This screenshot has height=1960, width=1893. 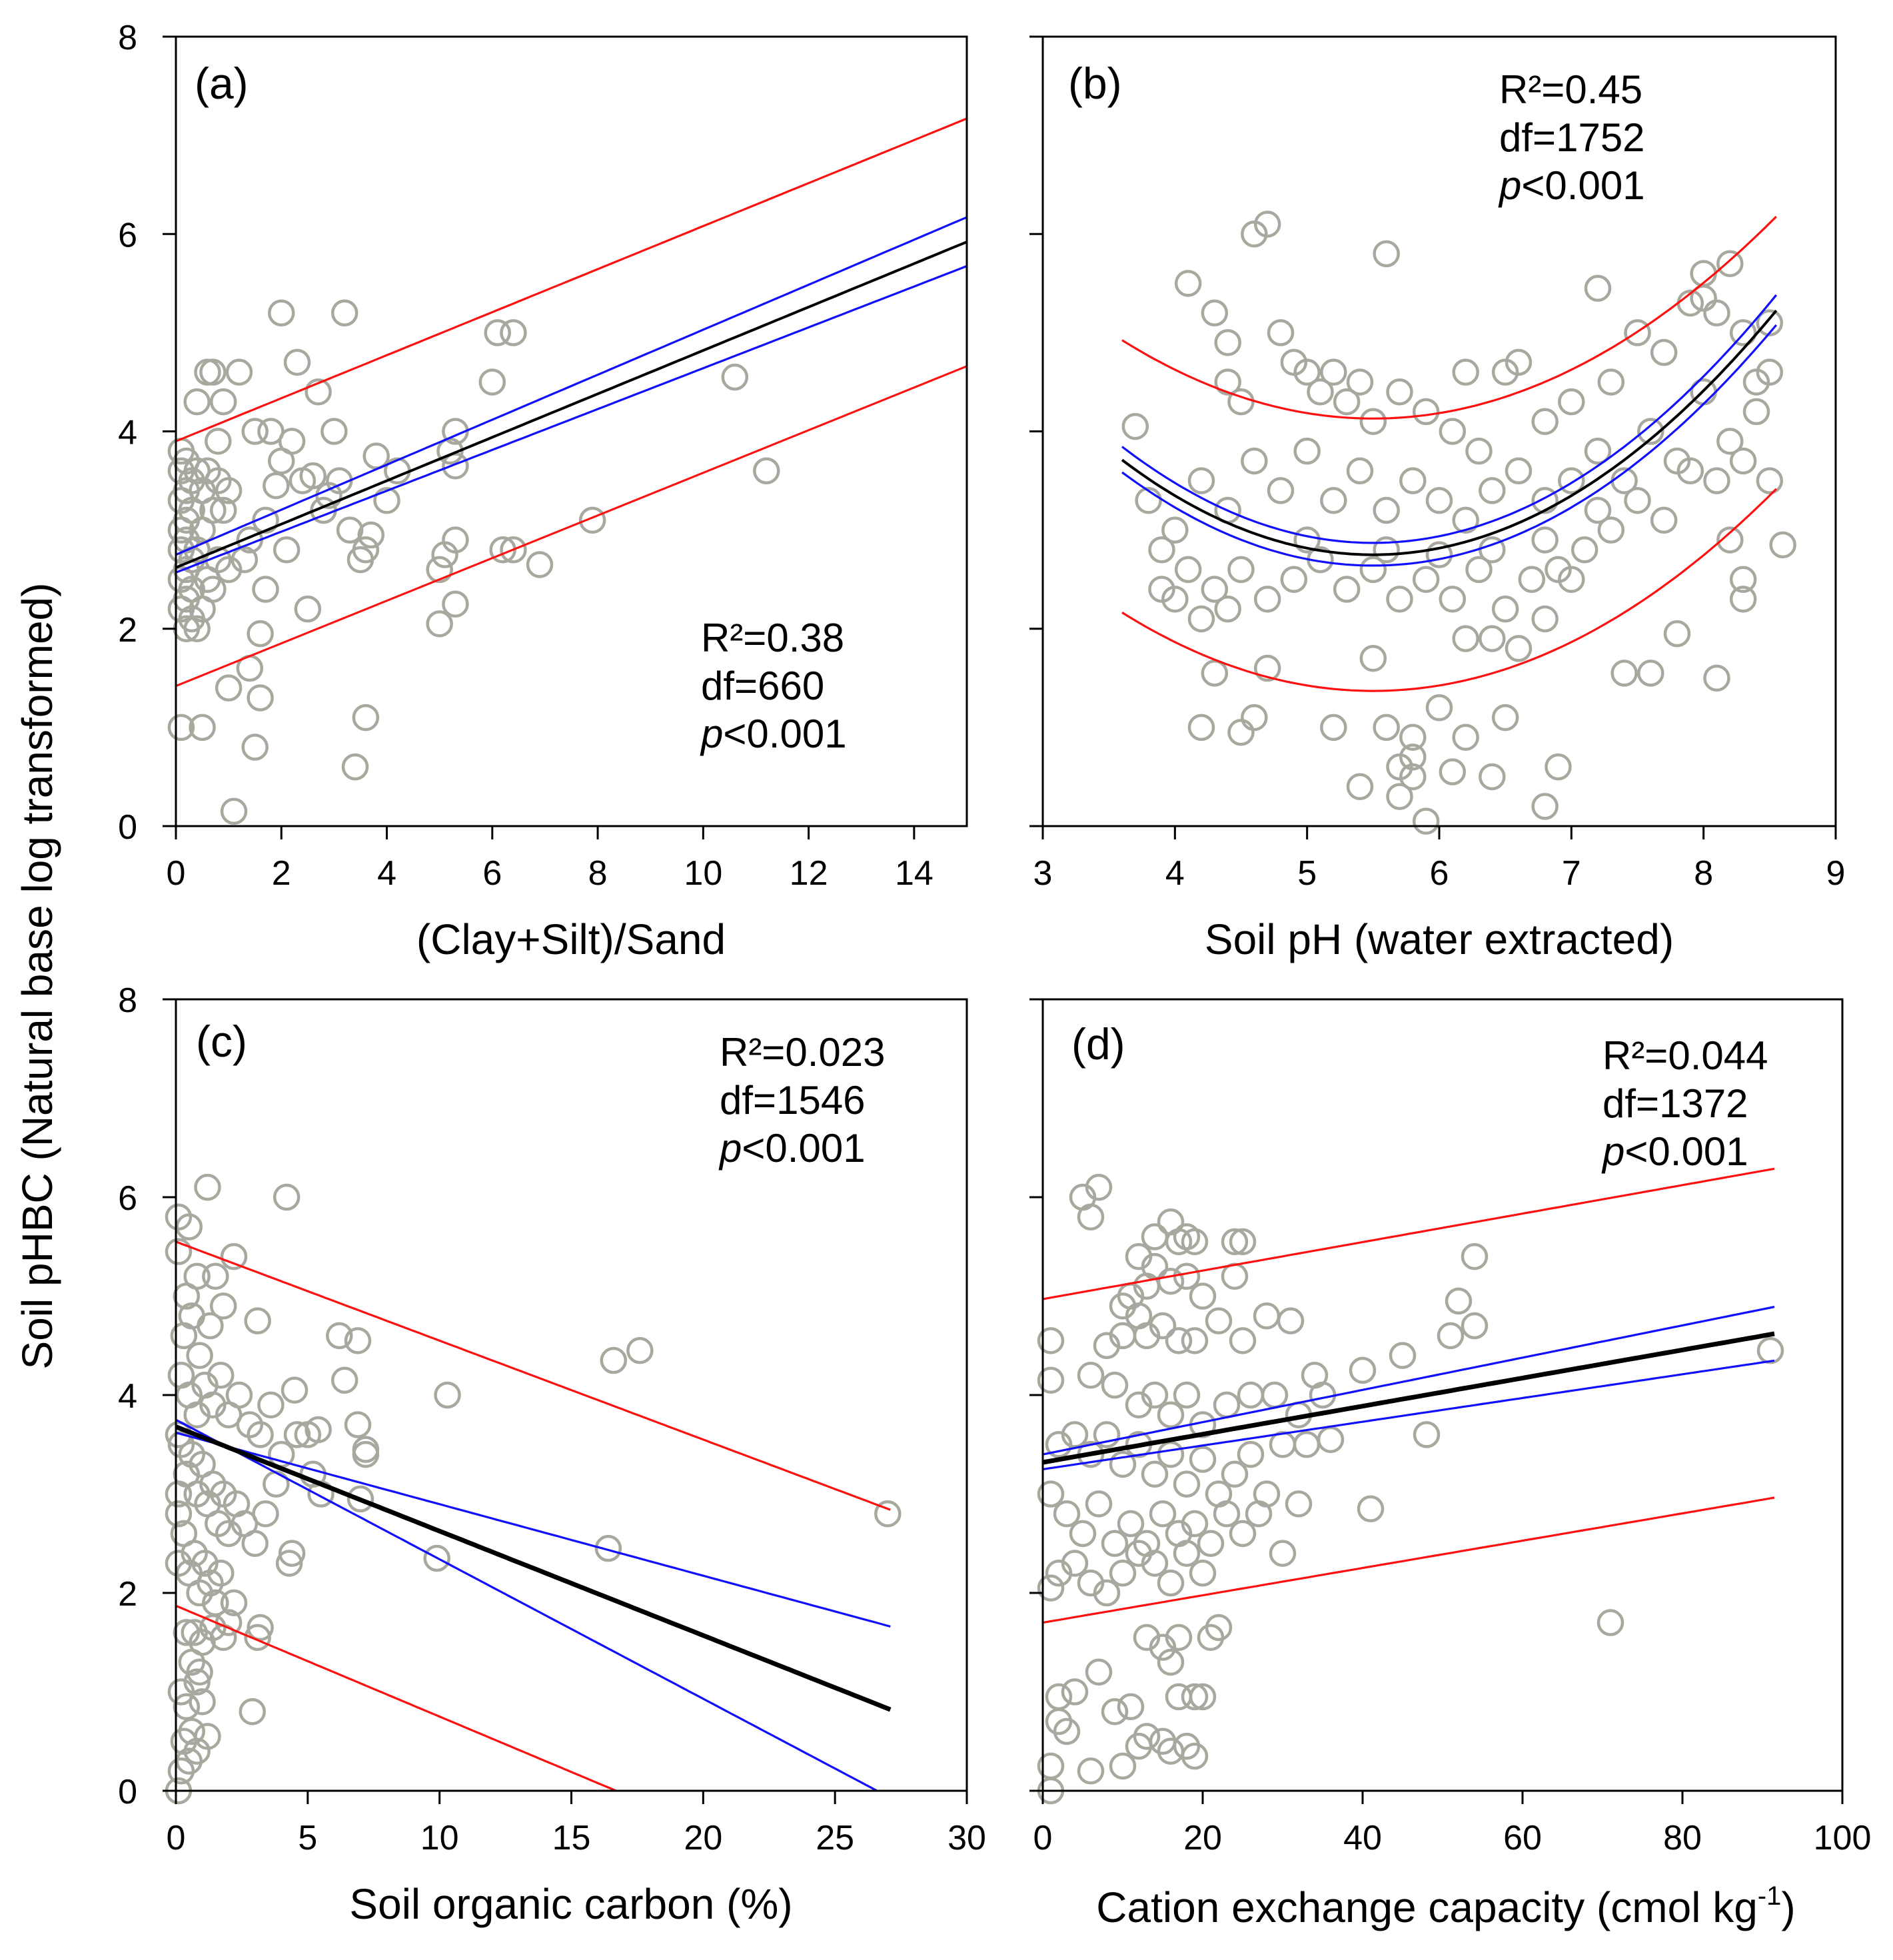 I want to click on panel-a-y-tick-label: 2, so click(x=127, y=630).